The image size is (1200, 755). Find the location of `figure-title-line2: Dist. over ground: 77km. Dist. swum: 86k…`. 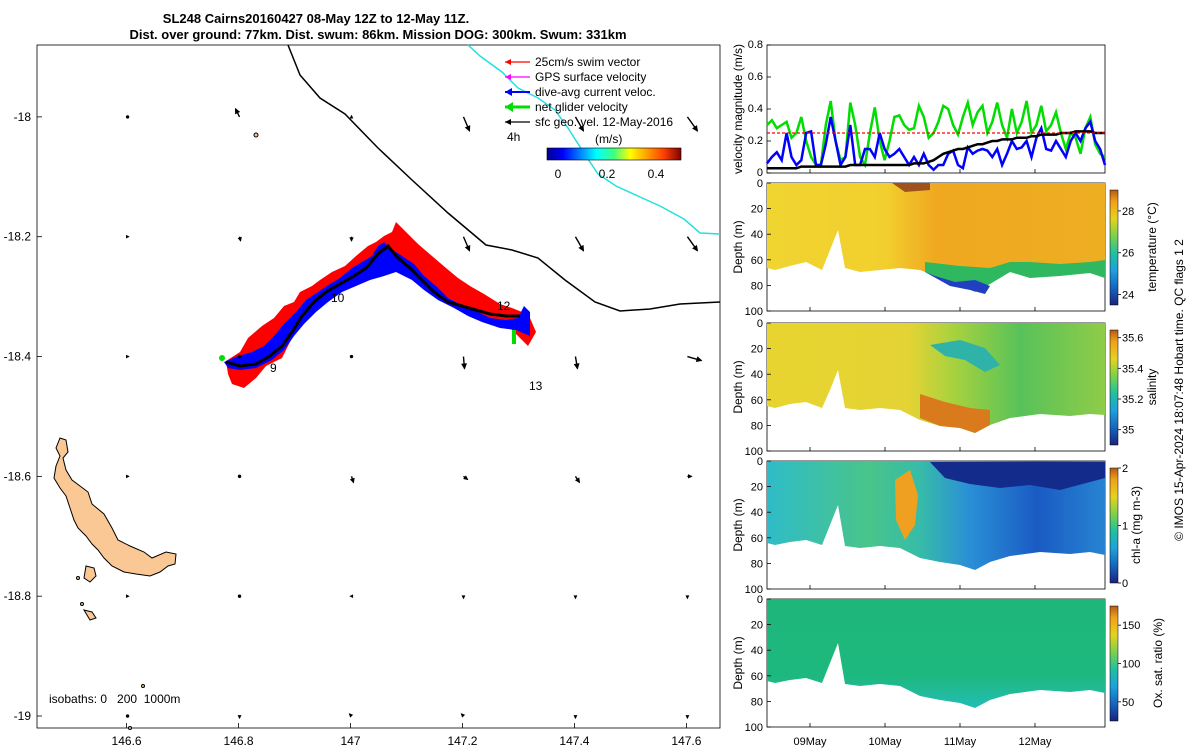

figure-title-line2: Dist. over ground: 77km. Dist. swum: 86k… is located at coordinates (377, 34).